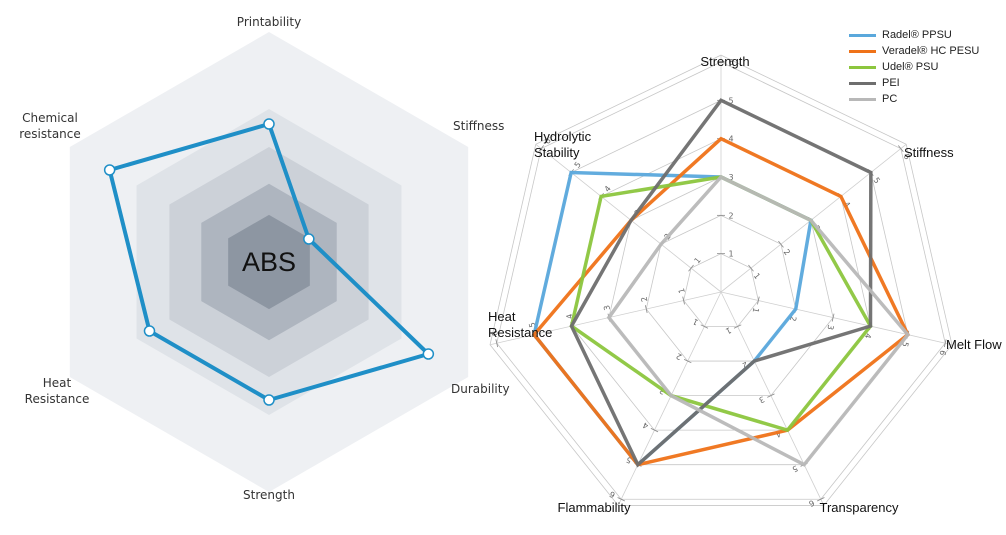 The image size is (1006, 535). What do you see at coordinates (50, 134) in the screenshot?
I see `axis-label-chemical-resistance-line: resistance` at bounding box center [50, 134].